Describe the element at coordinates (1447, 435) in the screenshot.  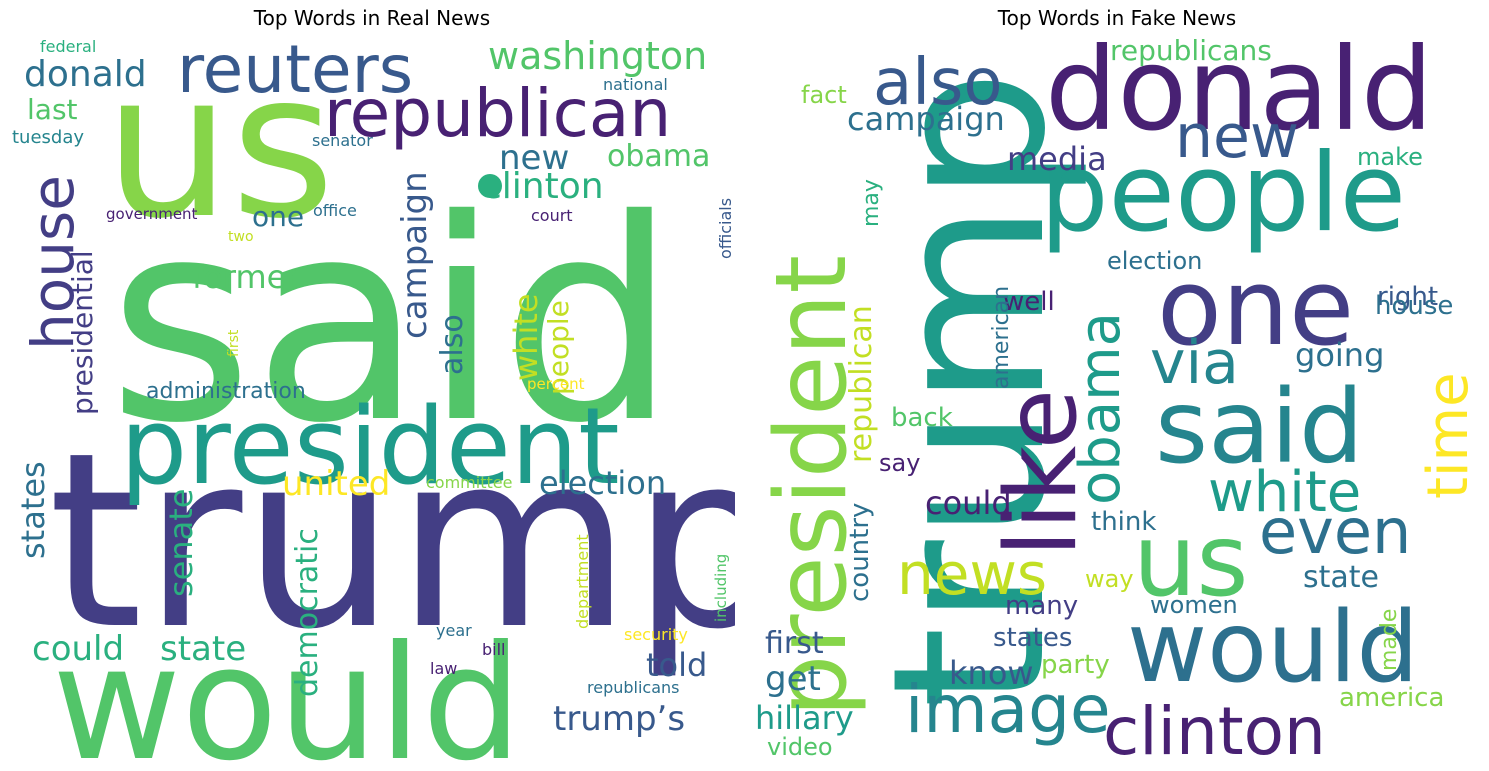
I see `word-time: time` at that location.